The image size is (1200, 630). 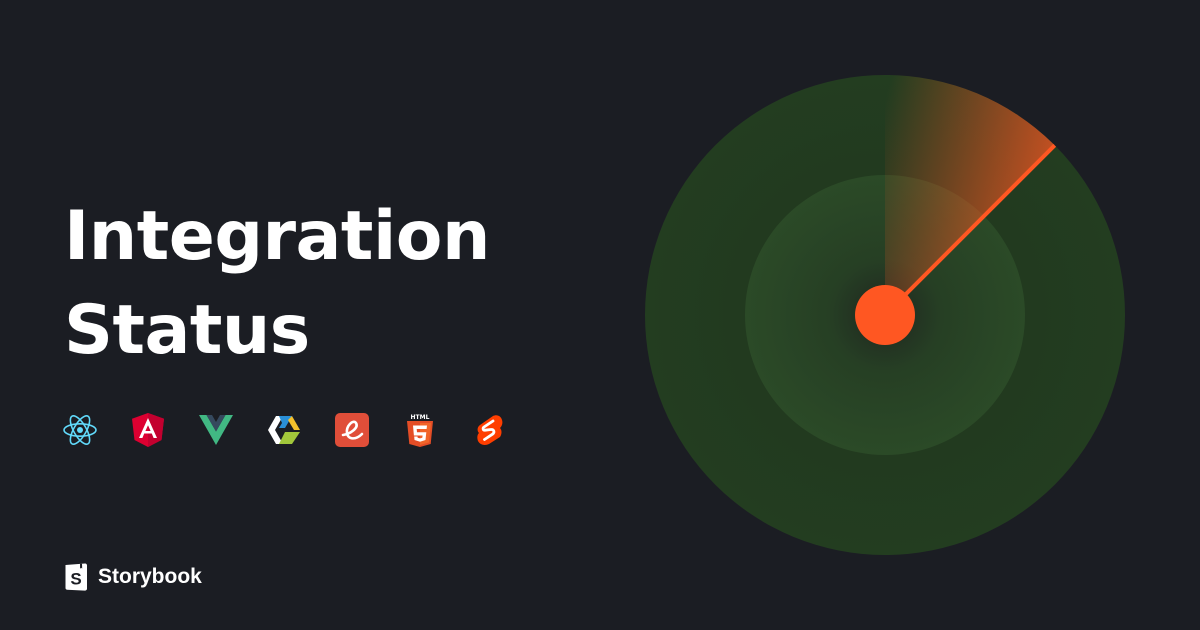 What do you see at coordinates (148, 430) in the screenshot?
I see `angular-icon` at bounding box center [148, 430].